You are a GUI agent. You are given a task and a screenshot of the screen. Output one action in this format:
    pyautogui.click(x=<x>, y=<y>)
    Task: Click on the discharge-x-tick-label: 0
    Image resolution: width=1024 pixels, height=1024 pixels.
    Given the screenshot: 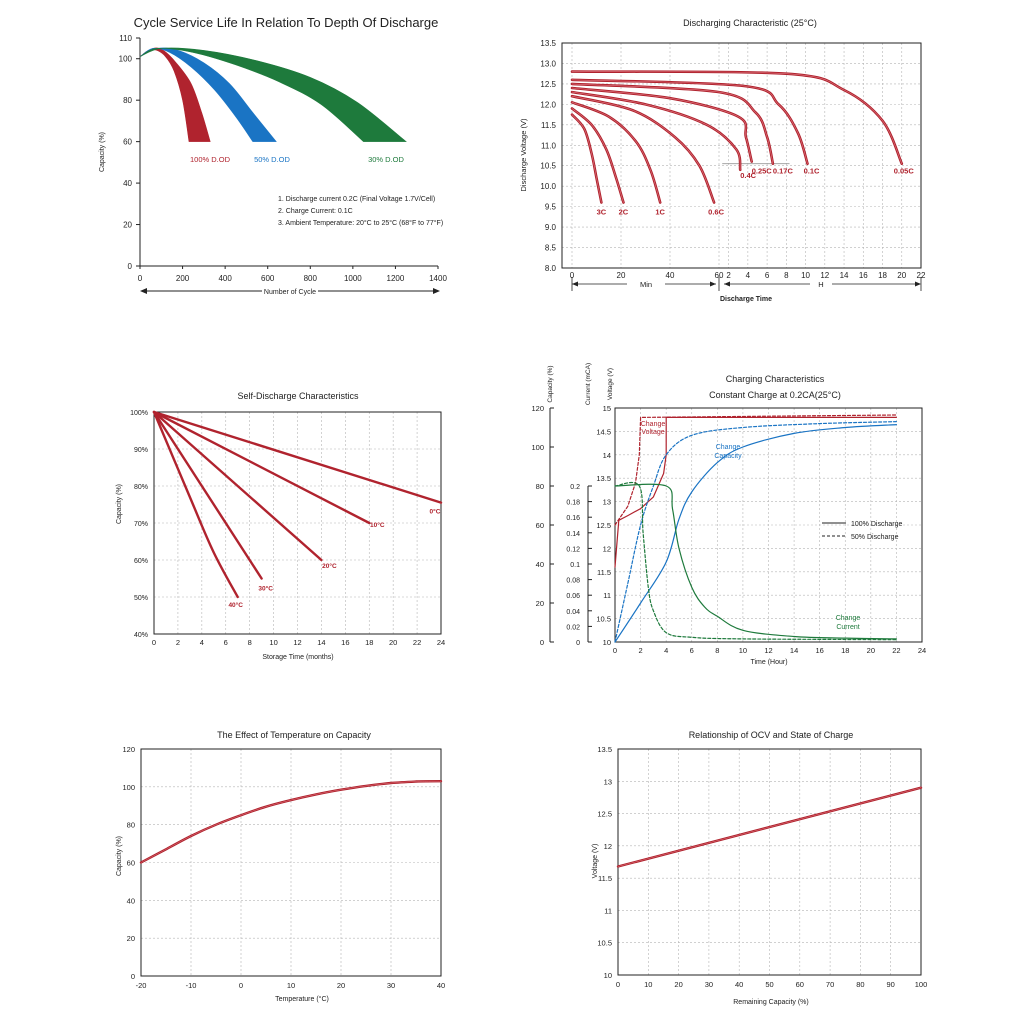 What is the action you would take?
    pyautogui.click(x=572, y=275)
    